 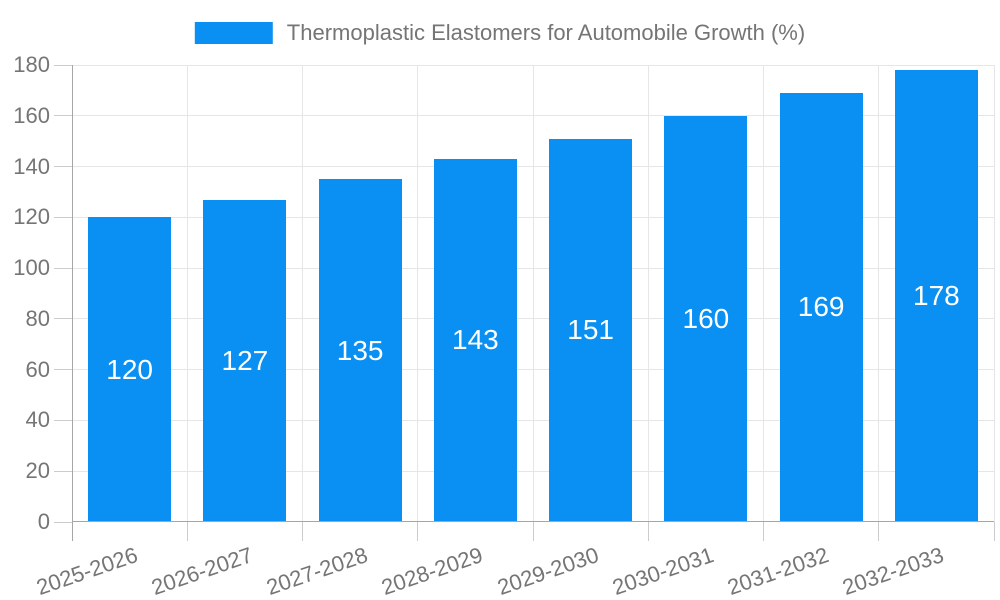 What do you see at coordinates (37, 471) in the screenshot?
I see `y-tick-label: 20` at bounding box center [37, 471].